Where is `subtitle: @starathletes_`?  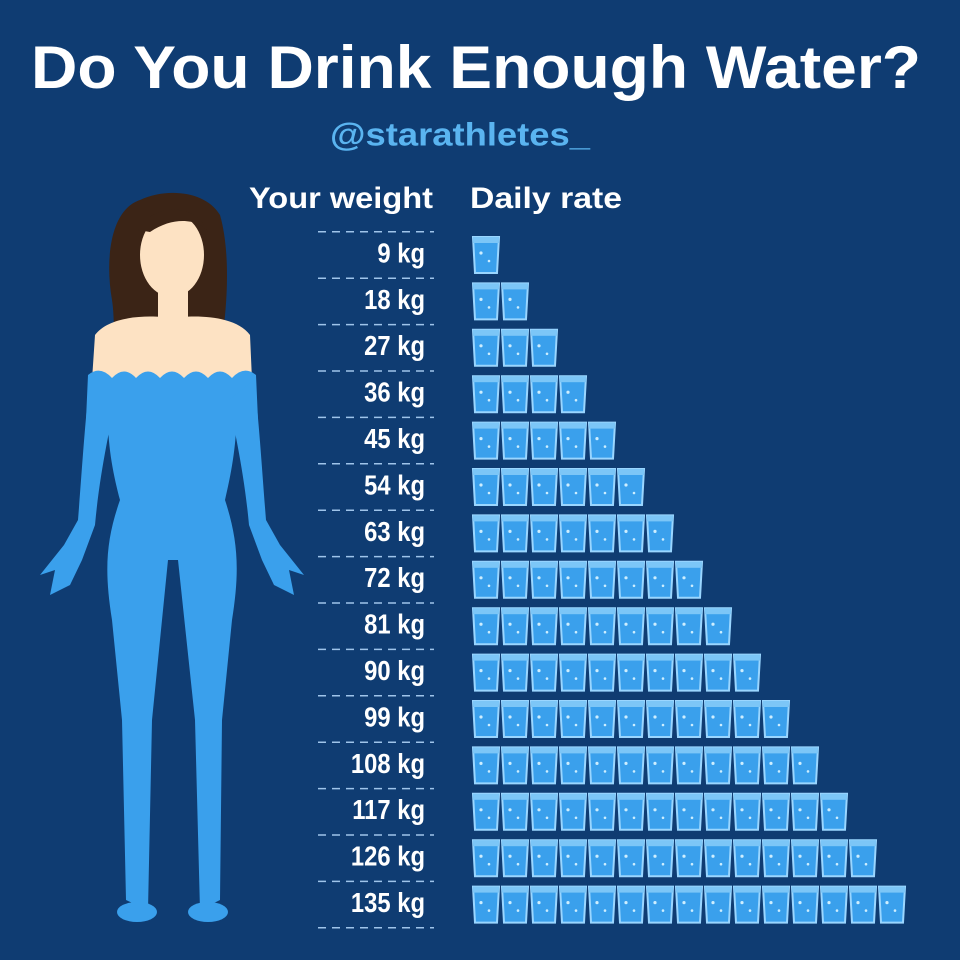 subtitle: @starathletes_ is located at coordinates (460, 134).